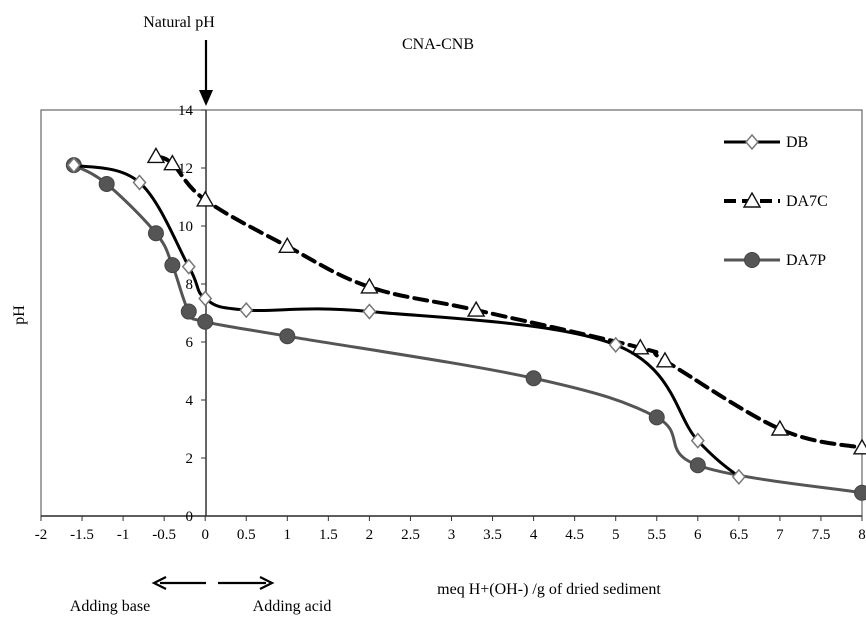 The height and width of the screenshot is (619, 866). I want to click on x-tick-label: 2.5, so click(410, 535).